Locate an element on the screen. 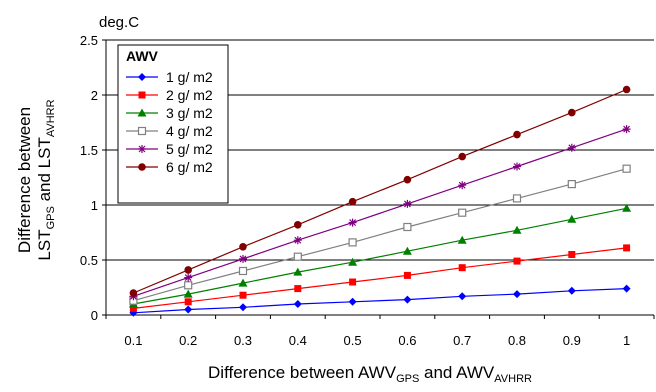 This screenshot has height=392, width=656. x-tick-label: 0.6 is located at coordinates (407, 340).